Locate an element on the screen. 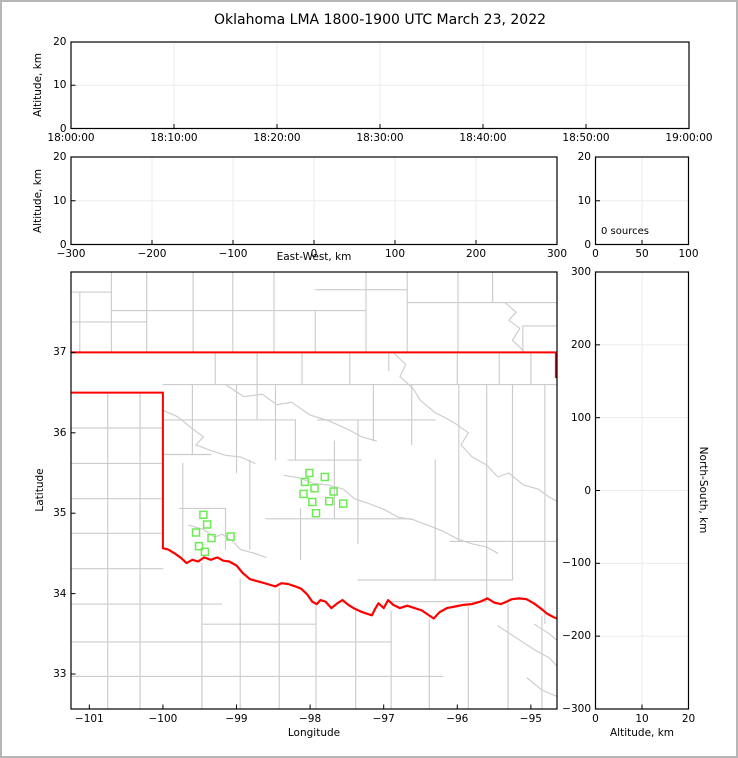  tick-label: 33 is located at coordinates (60, 674).